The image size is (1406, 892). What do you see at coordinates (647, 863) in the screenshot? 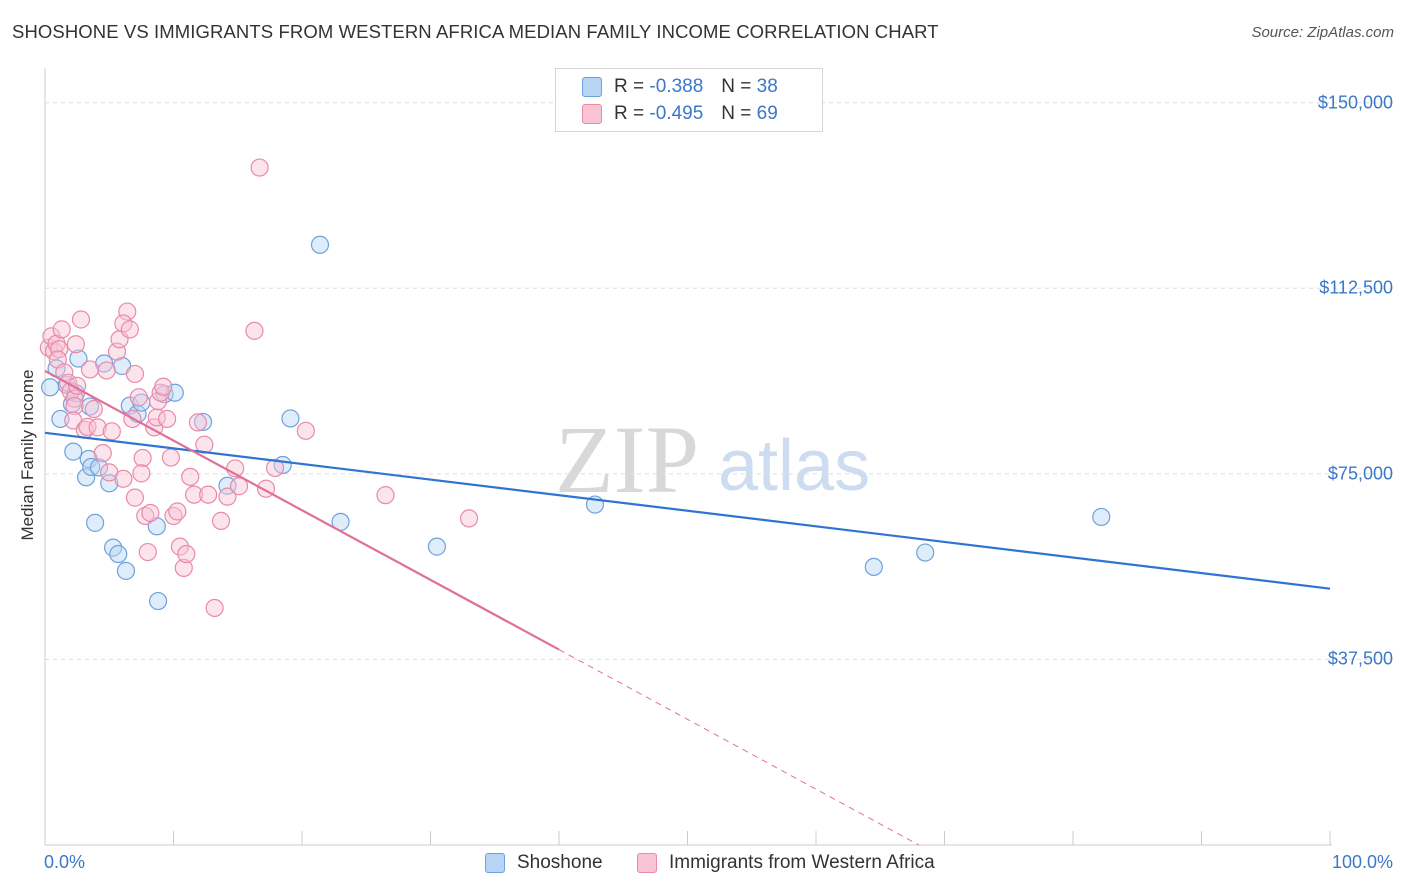
I see `legend-swatch-western-africa` at bounding box center [647, 863].